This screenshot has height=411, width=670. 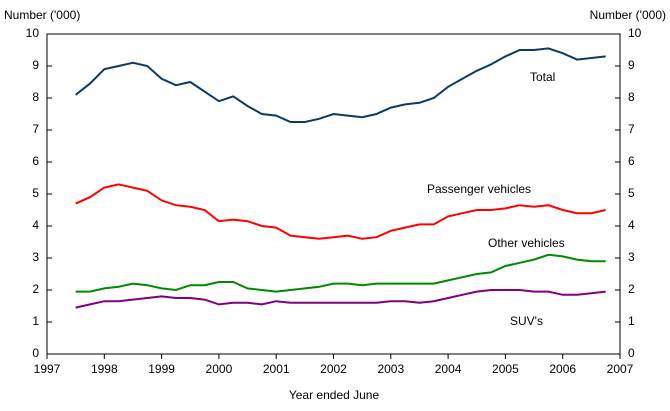 I want to click on x-tick-label: 2007, so click(x=620, y=369).